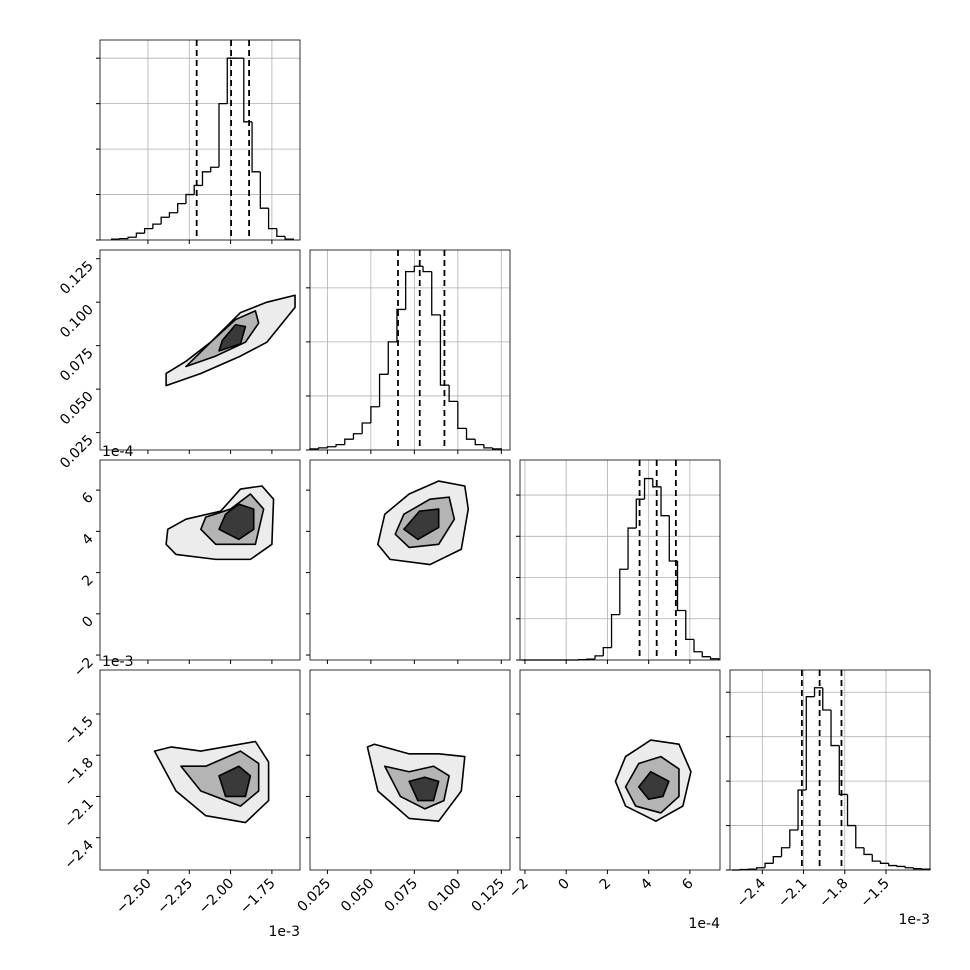 Image resolution: width=970 pixels, height=970 pixels. I want to click on y-tick-label: 0.050, so click(77, 409).